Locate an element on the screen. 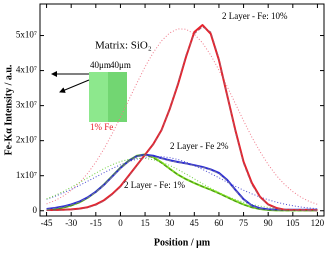 The image size is (332, 257). x-tick-label: 15 is located at coordinates (146, 223).